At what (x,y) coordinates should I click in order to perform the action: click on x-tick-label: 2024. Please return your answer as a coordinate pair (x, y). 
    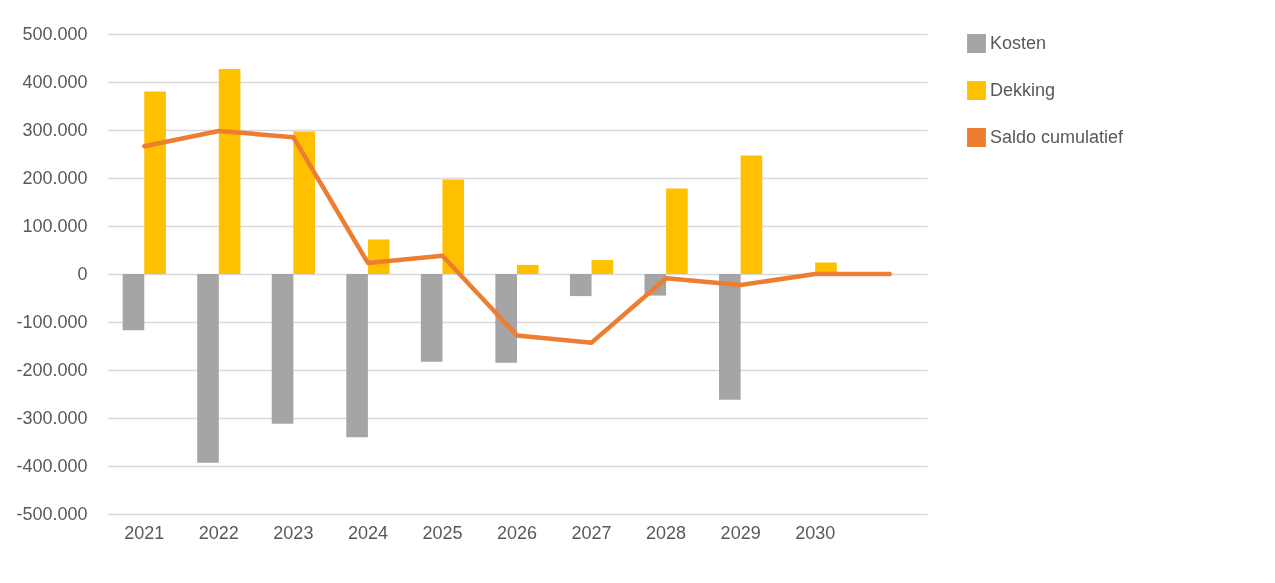
    Looking at the image, I should click on (367, 532).